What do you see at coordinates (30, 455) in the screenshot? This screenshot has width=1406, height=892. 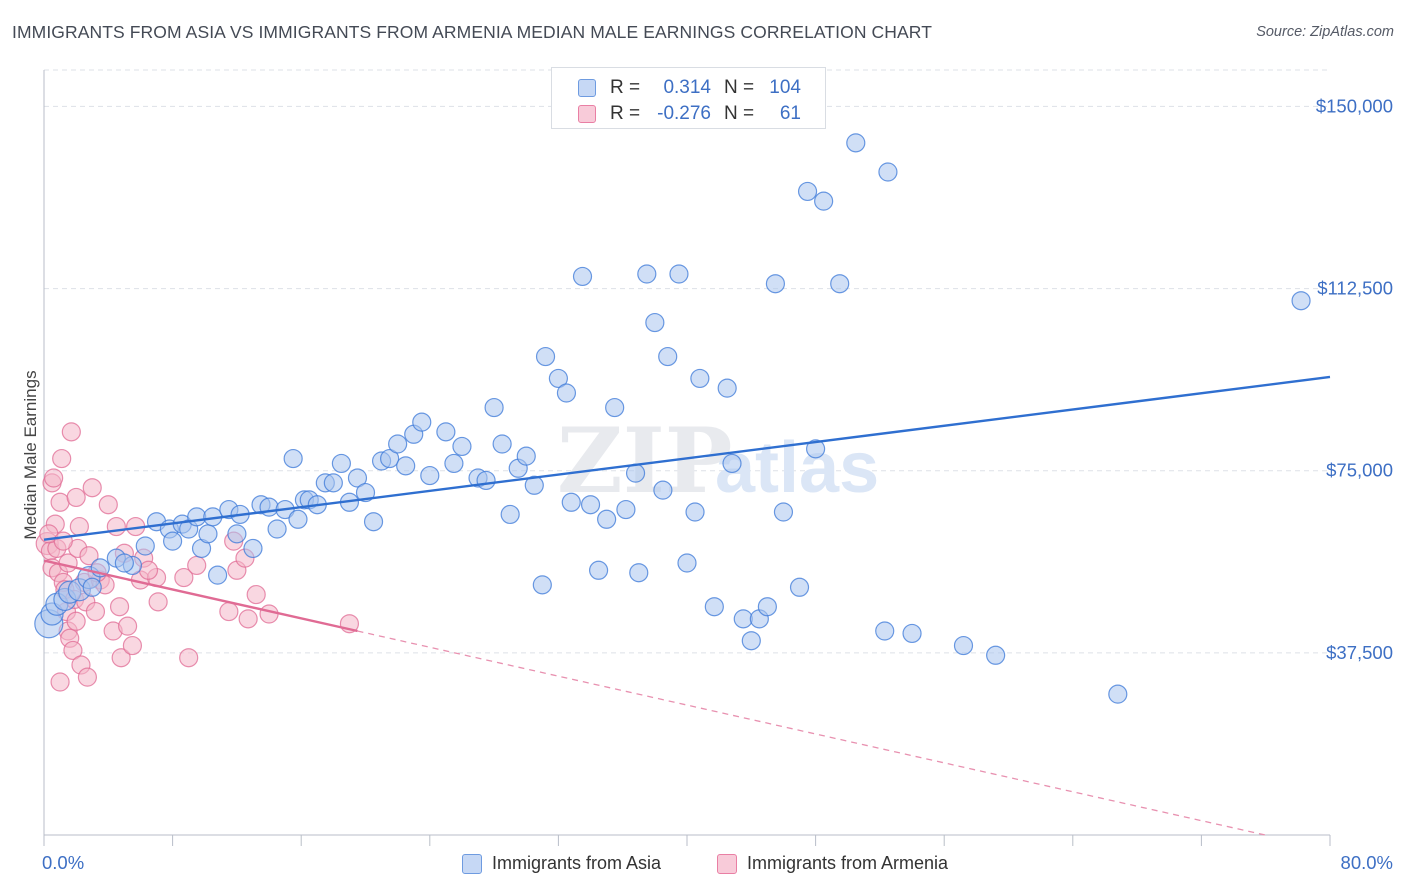 I see `y-axis-label: Median Male Earnings` at bounding box center [30, 455].